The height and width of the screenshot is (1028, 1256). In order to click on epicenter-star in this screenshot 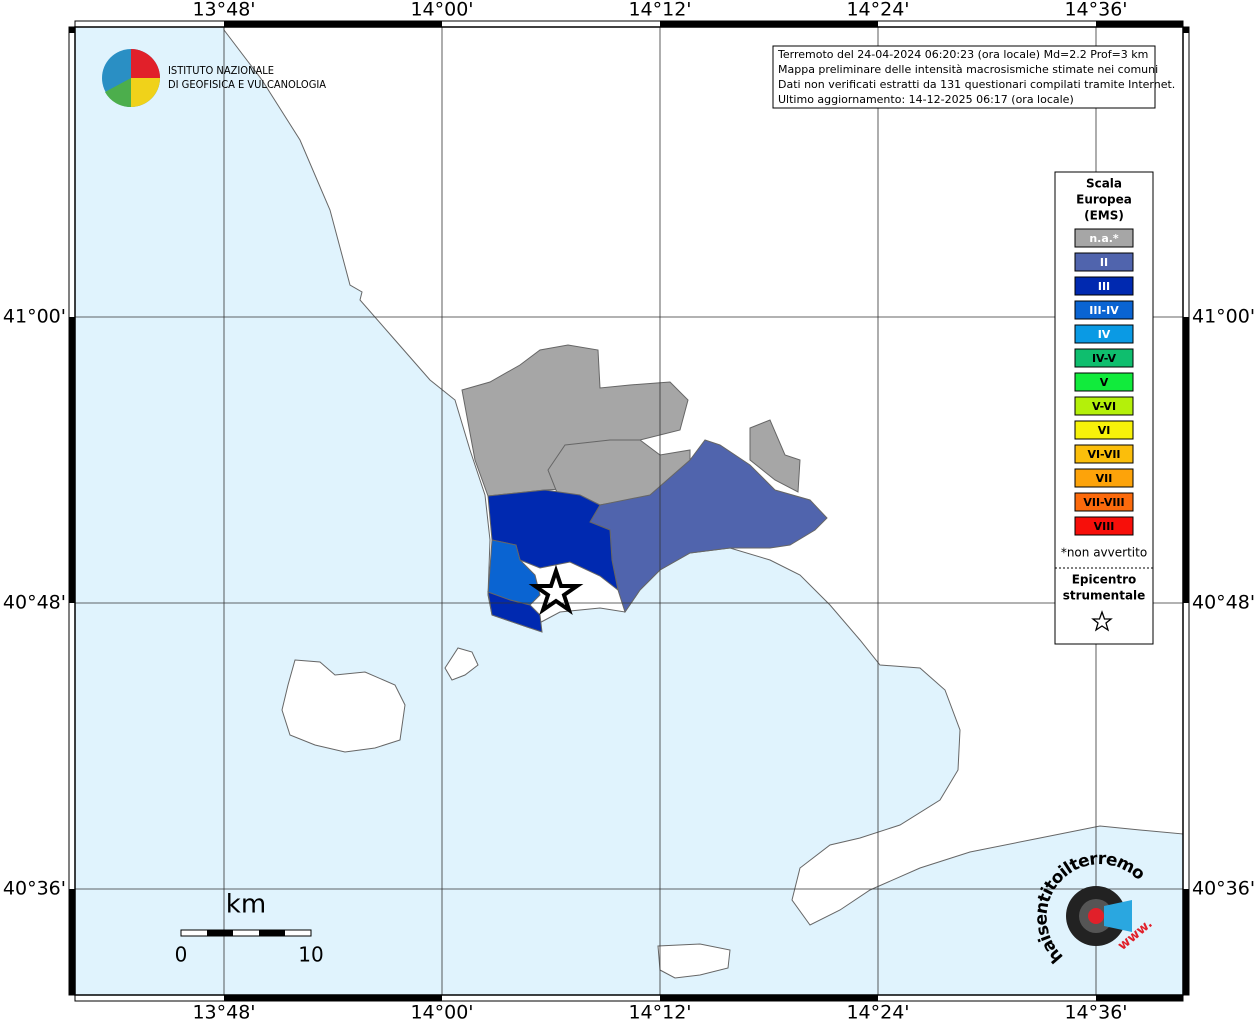, I will do `click(556, 590)`.